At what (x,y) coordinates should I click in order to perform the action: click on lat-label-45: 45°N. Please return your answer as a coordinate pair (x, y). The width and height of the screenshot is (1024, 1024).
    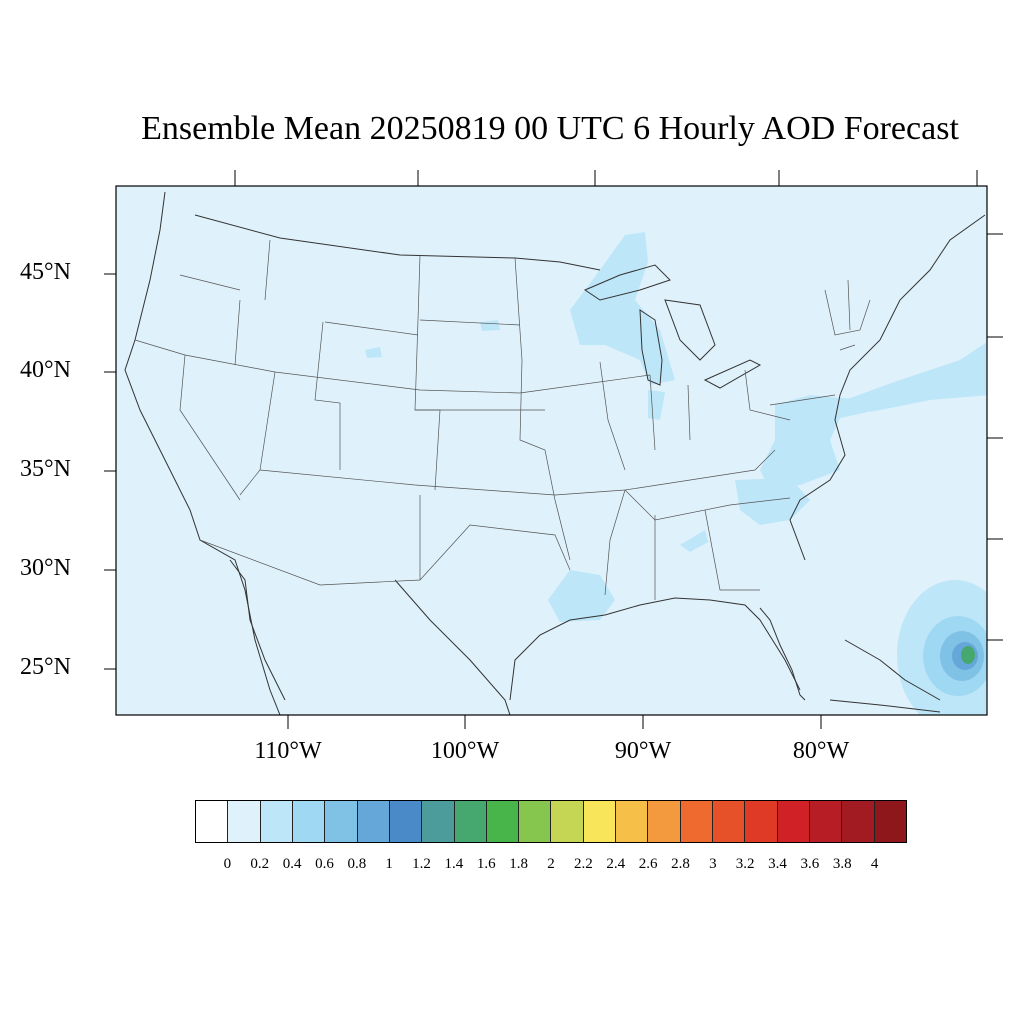
    Looking at the image, I should click on (45, 272).